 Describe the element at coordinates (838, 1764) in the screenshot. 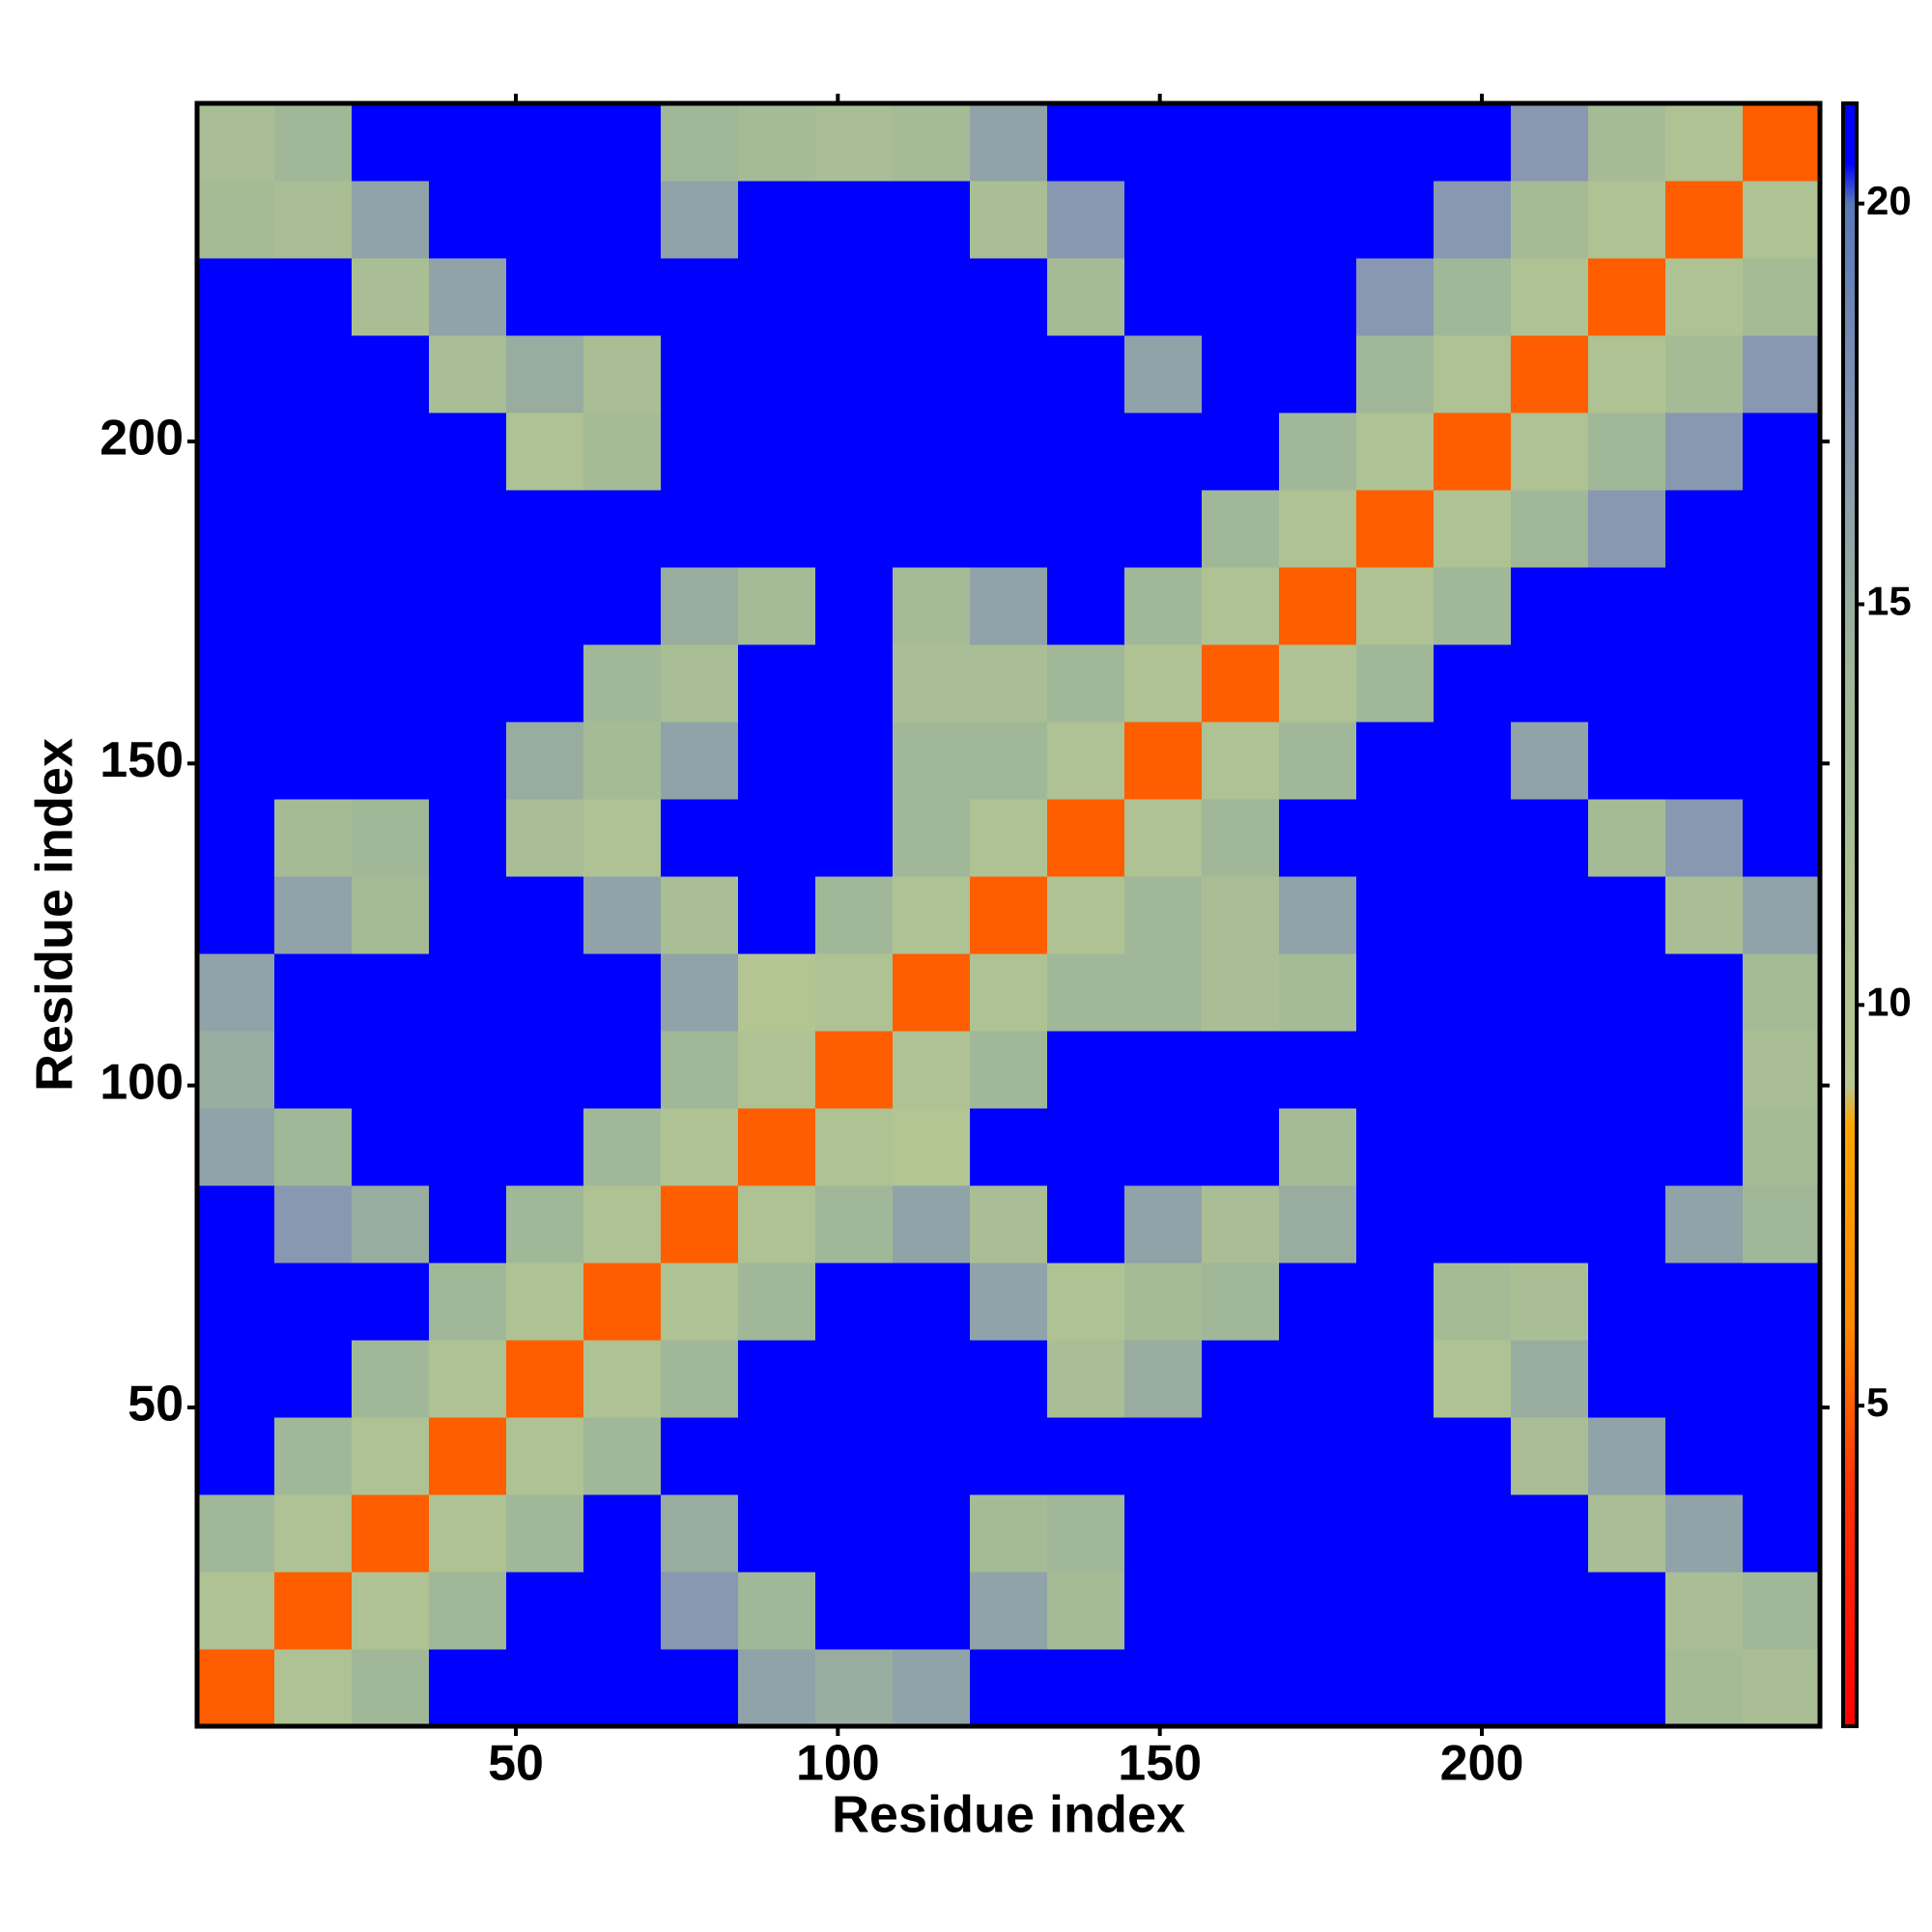

I see `x-tick-label: 100` at that location.